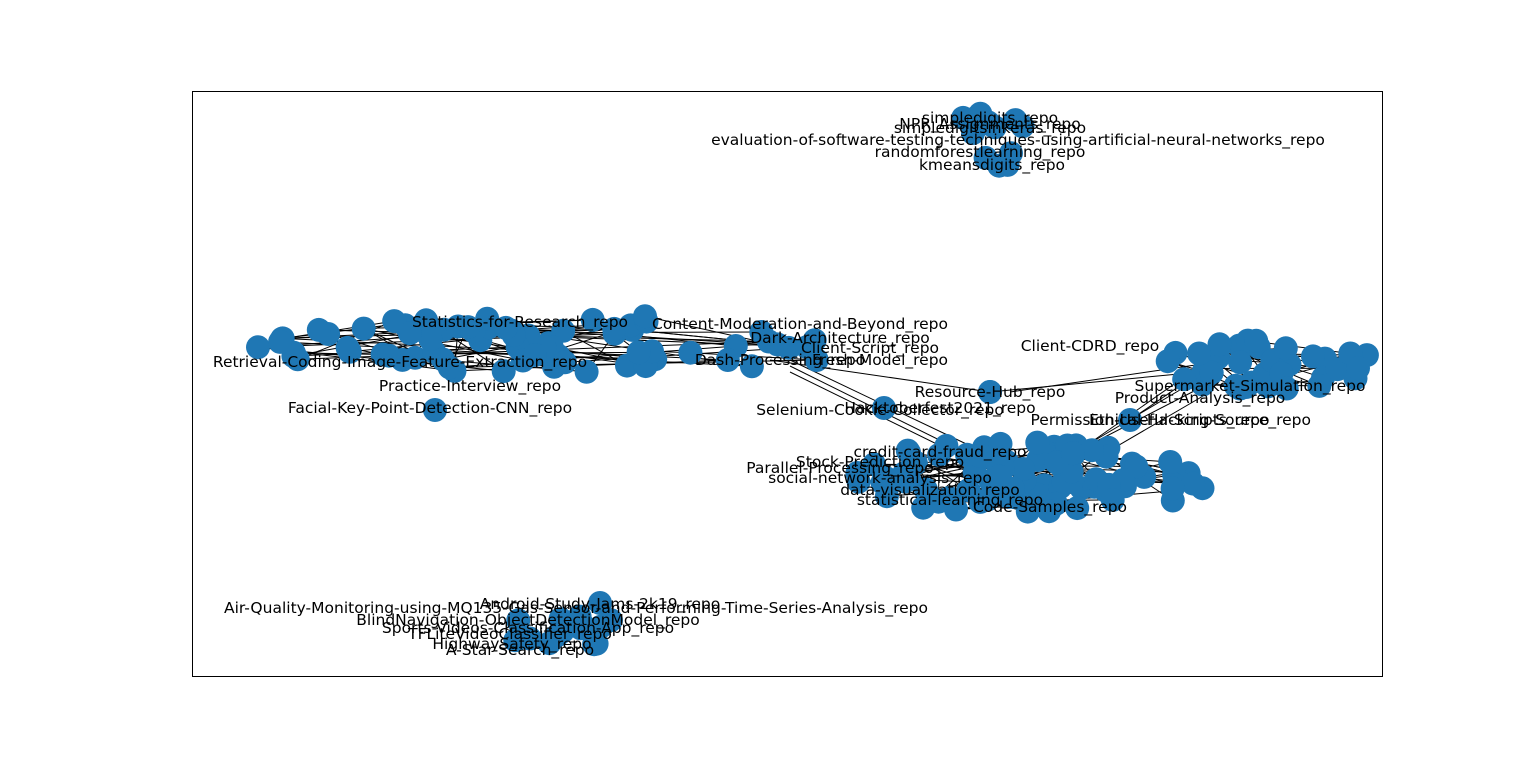  I want to click on node-label: Selenium-Cookie-Collector_repo, so click(880, 410).